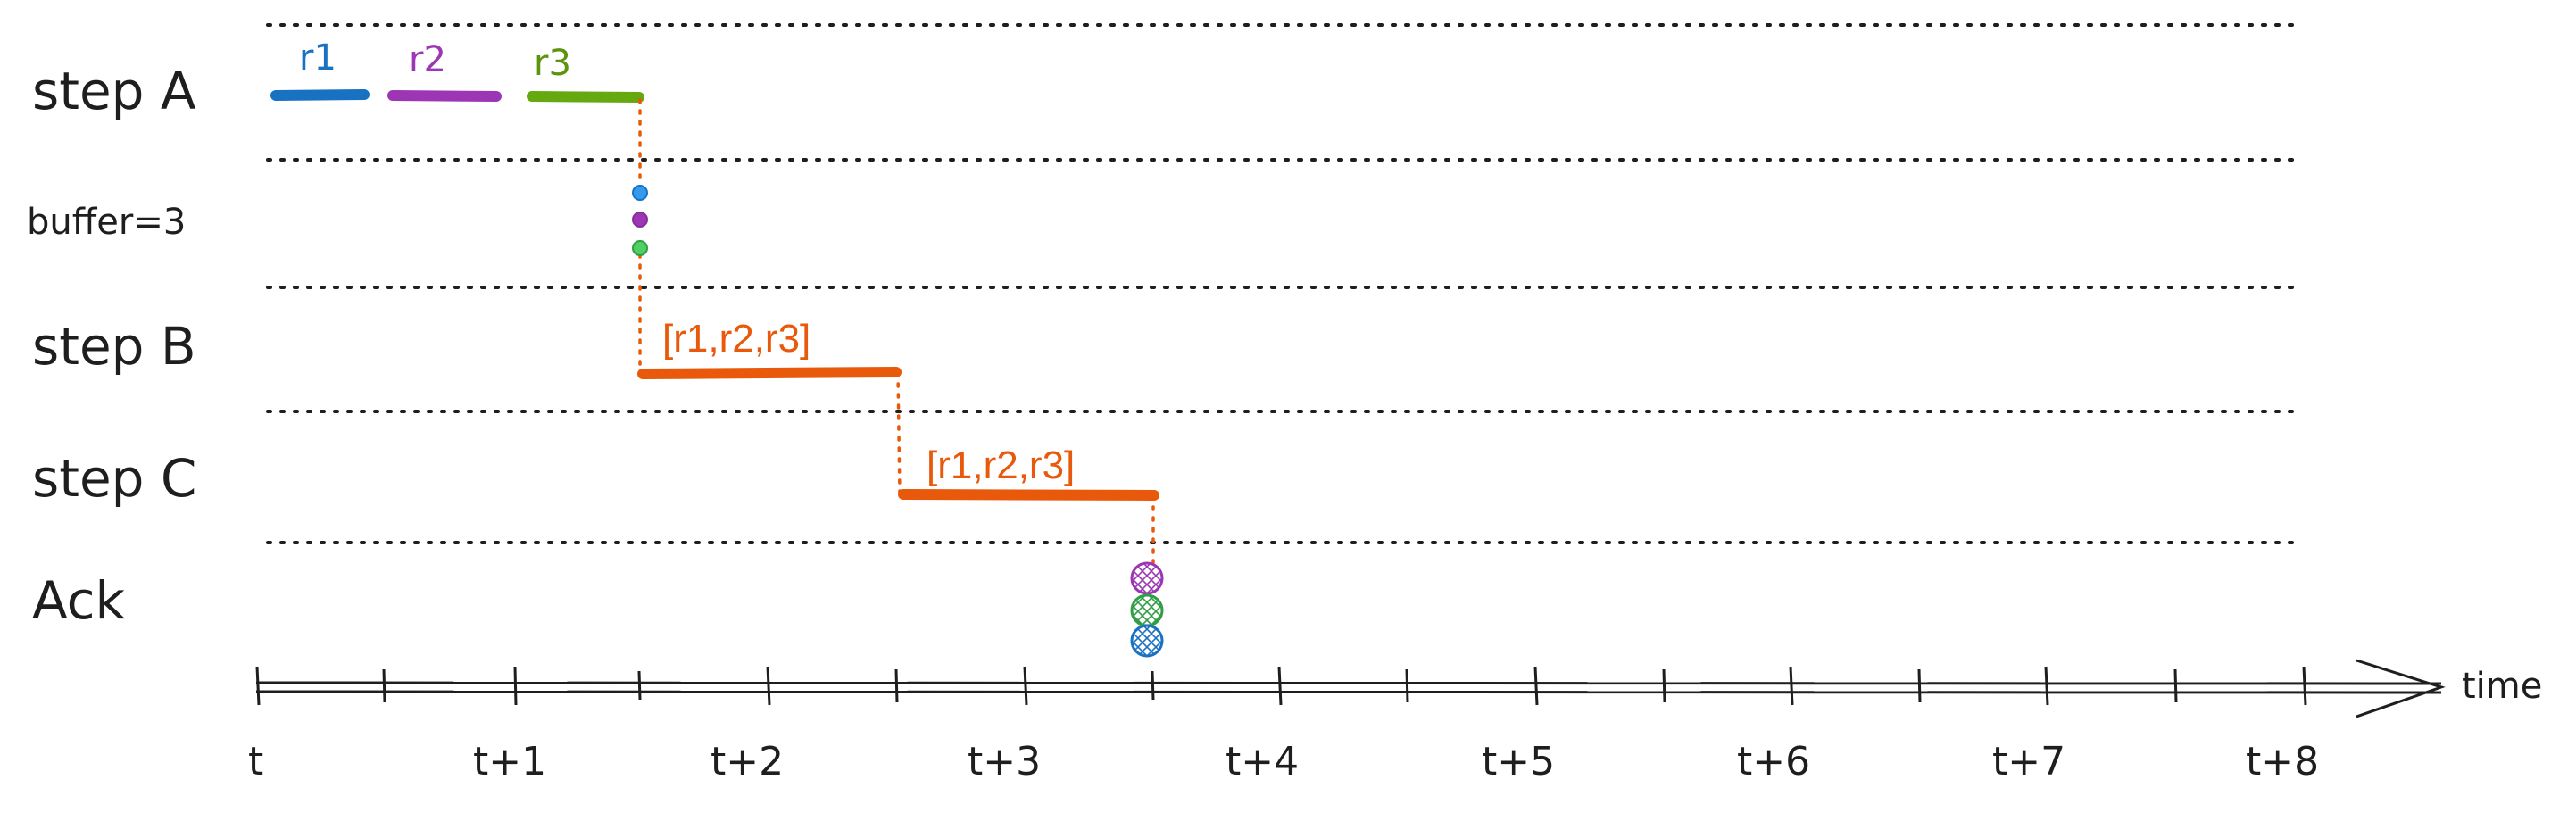 This screenshot has height=813, width=2576. What do you see at coordinates (2028, 761) in the screenshot?
I see `axis-tick-label: t+7` at bounding box center [2028, 761].